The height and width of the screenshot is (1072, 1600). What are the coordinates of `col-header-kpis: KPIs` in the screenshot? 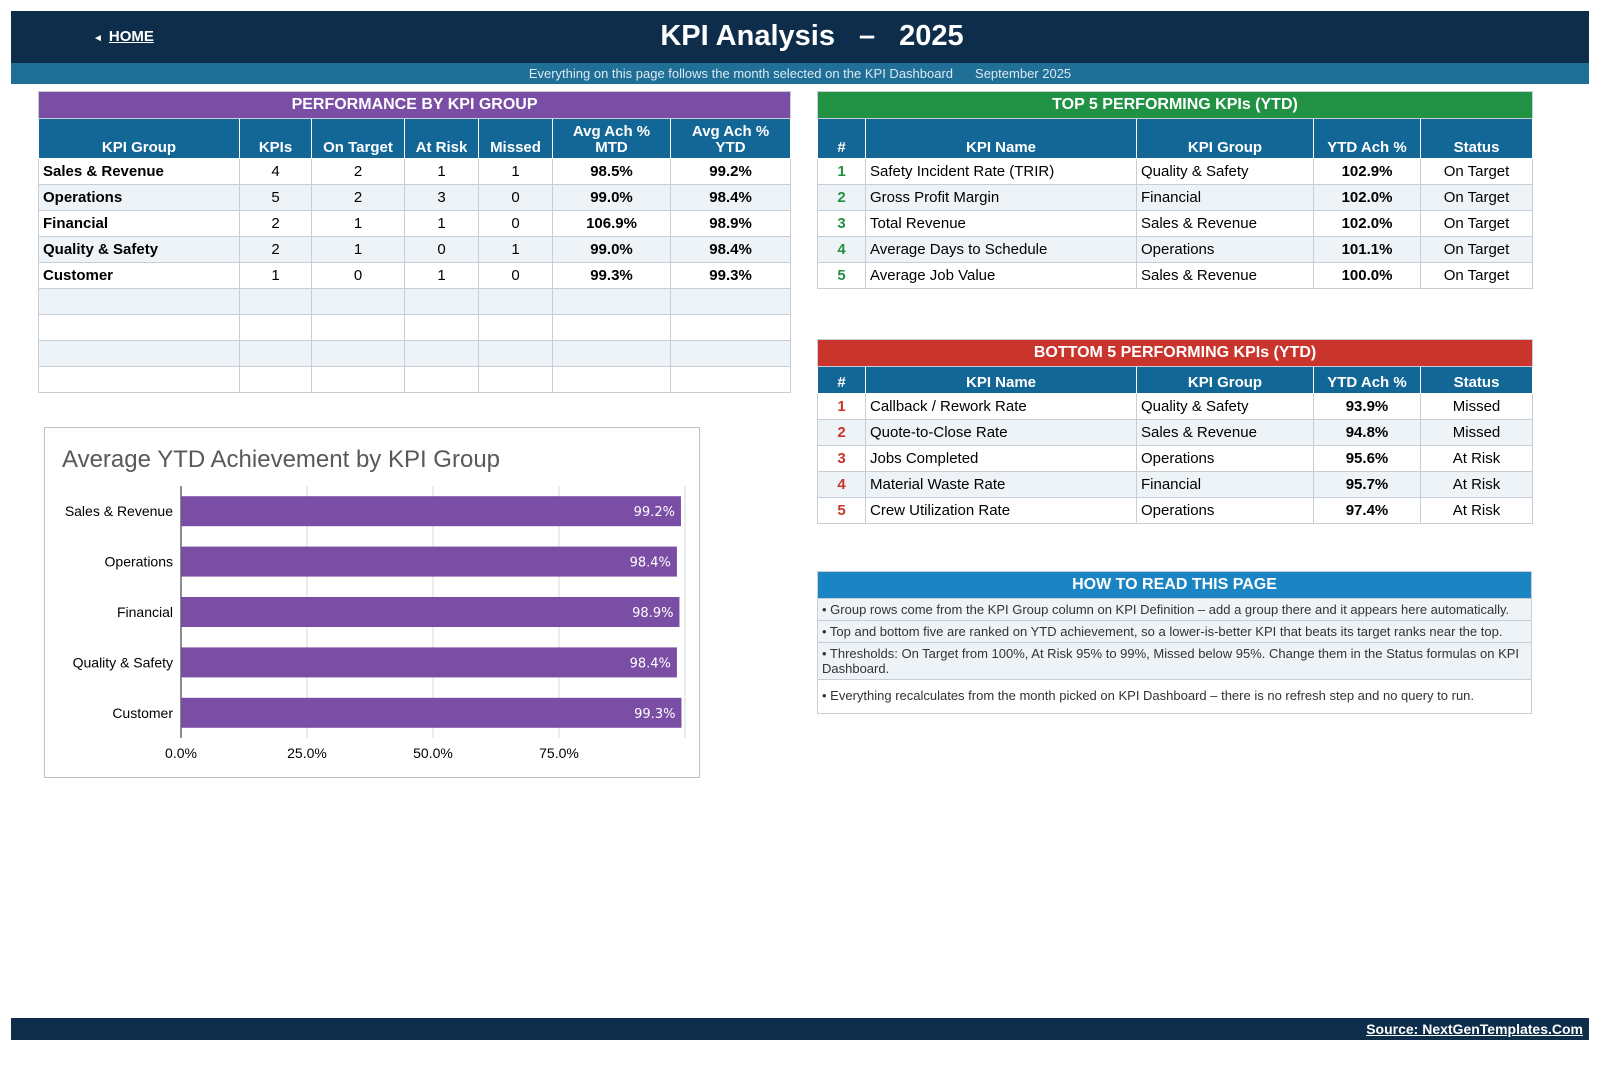 It's located at (275, 138).